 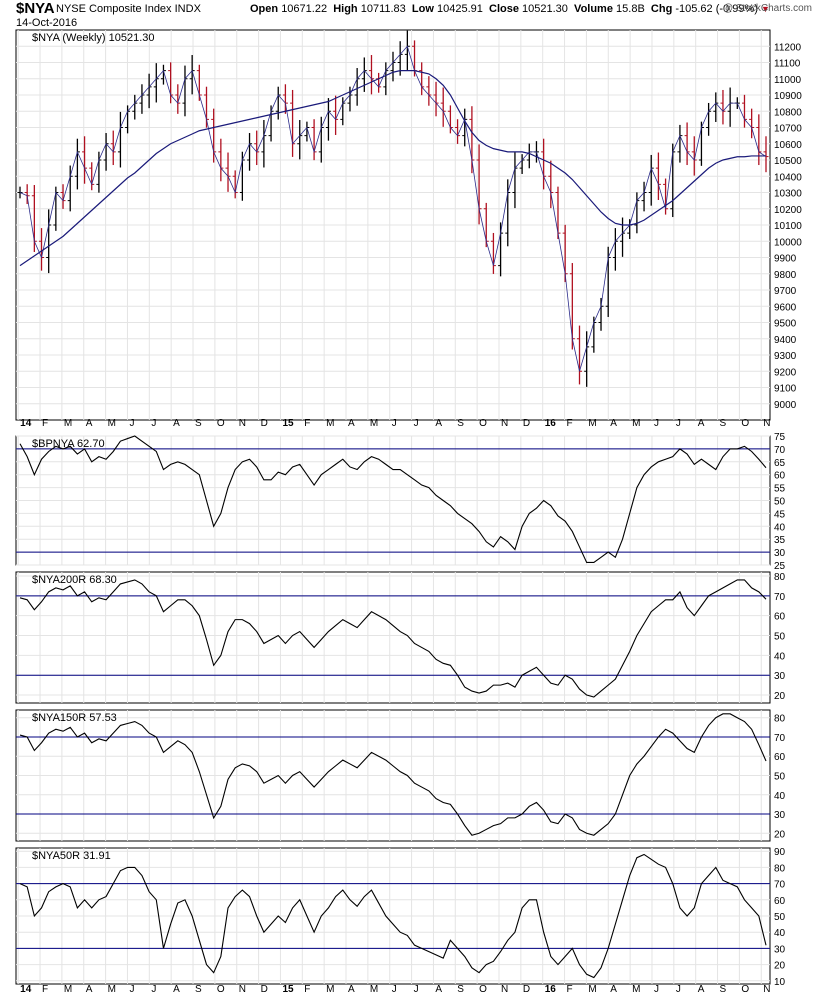 I want to click on y-tick-label: 11100, so click(x=787, y=64).